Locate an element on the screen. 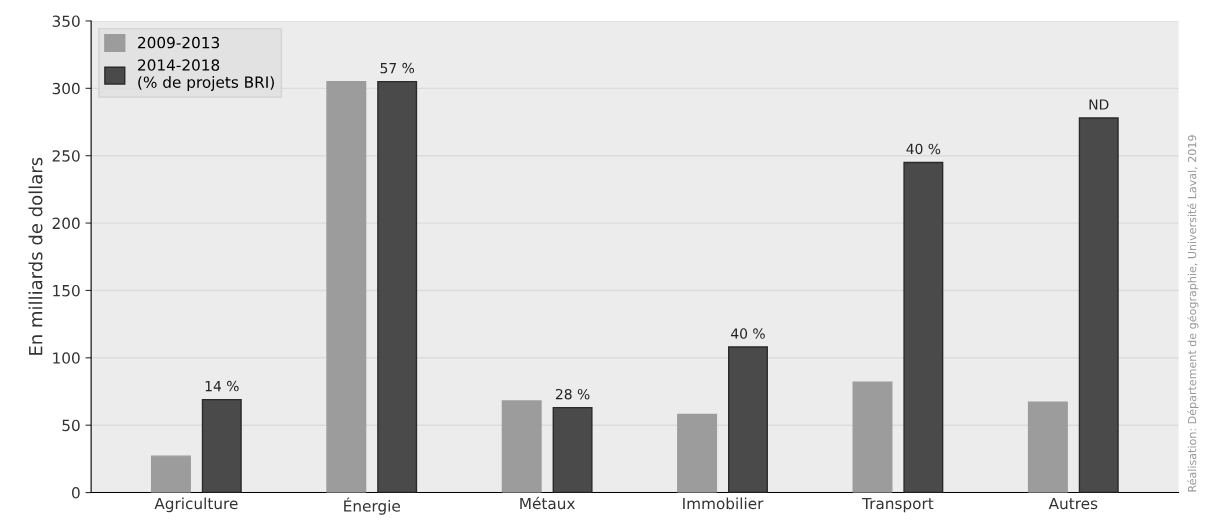  y-tick-label: 200 is located at coordinates (66, 223).